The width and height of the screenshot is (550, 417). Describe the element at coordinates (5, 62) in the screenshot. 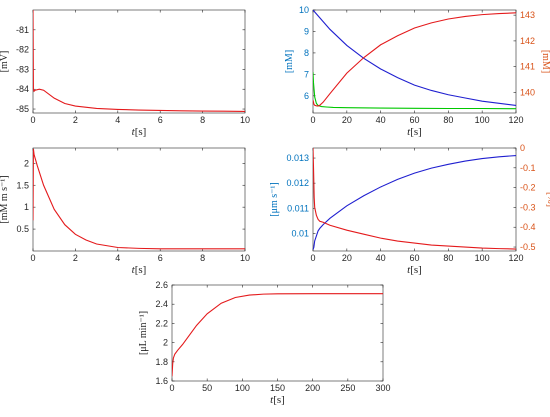

I see `y-axis-label: [mV]` at that location.